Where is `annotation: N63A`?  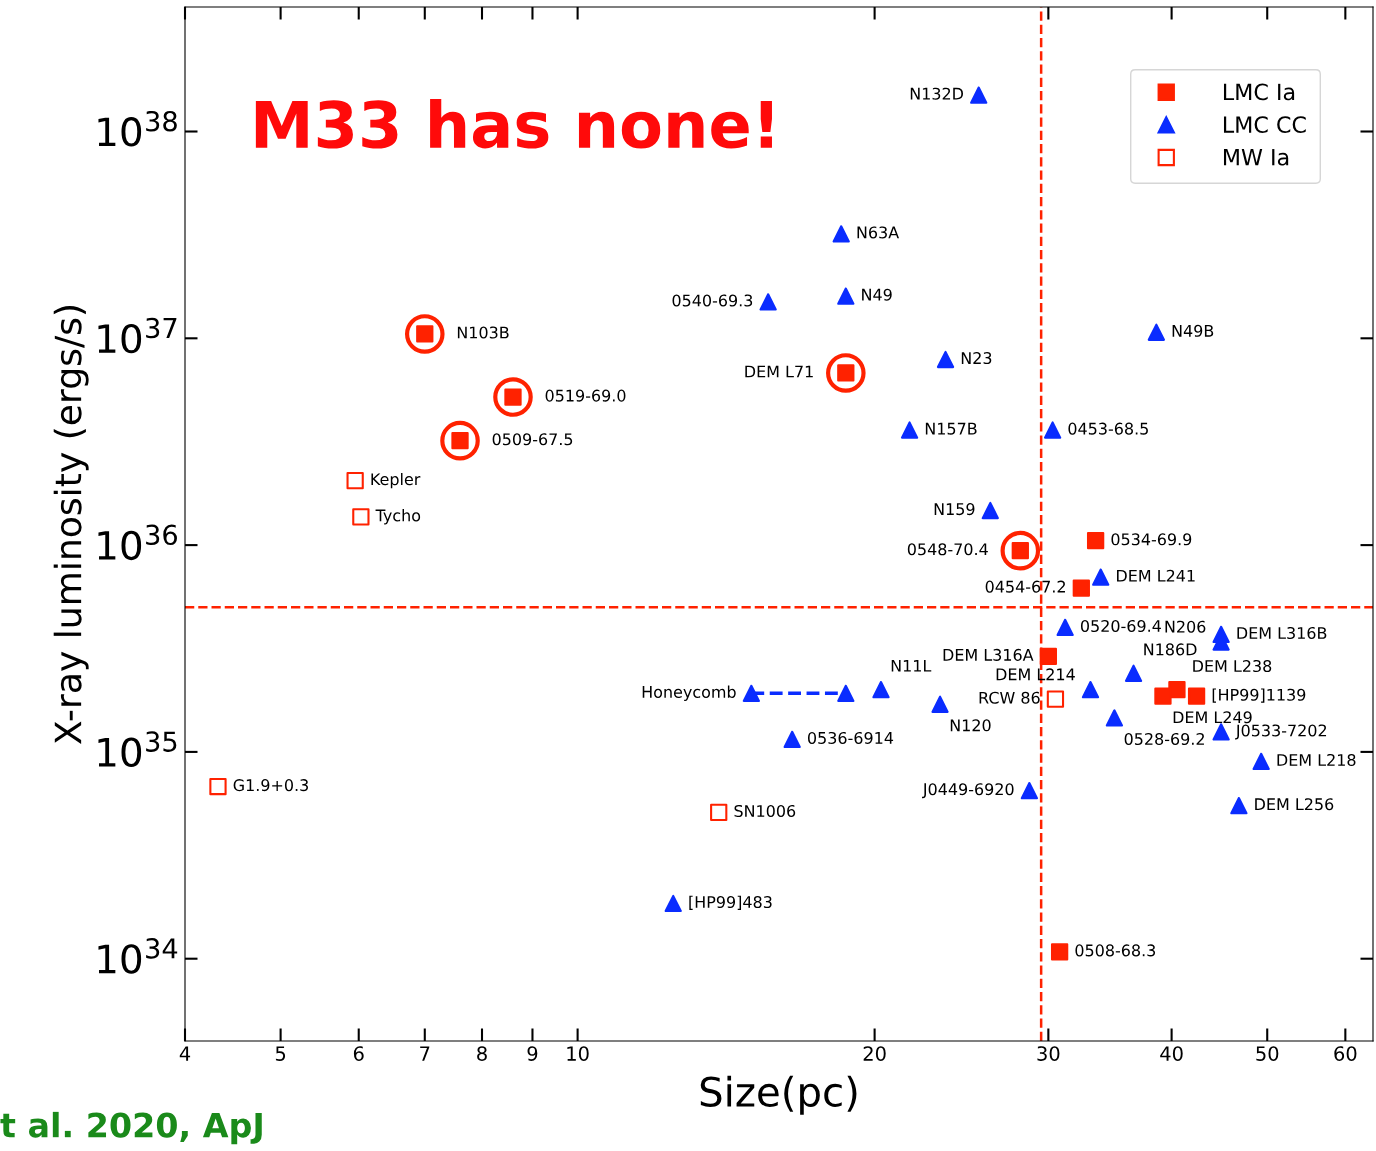 annotation: N63A is located at coordinates (878, 232).